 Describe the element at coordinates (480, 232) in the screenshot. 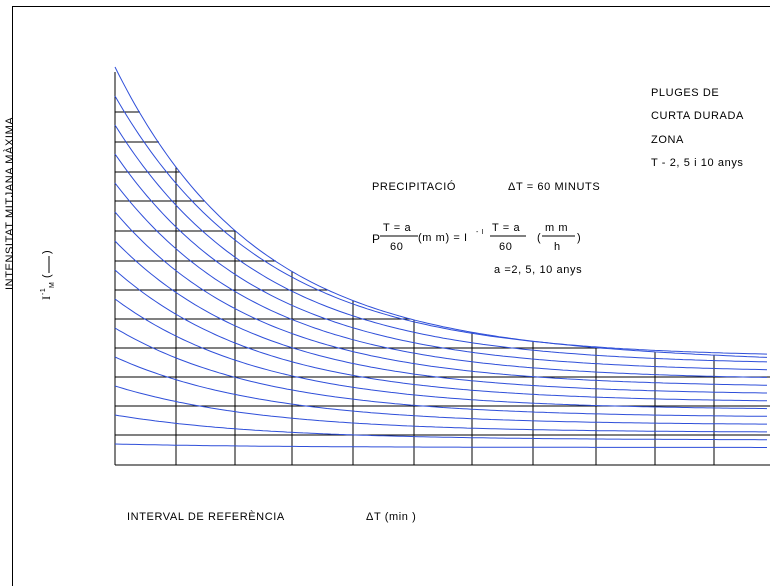

I see `formula-super: - I` at that location.